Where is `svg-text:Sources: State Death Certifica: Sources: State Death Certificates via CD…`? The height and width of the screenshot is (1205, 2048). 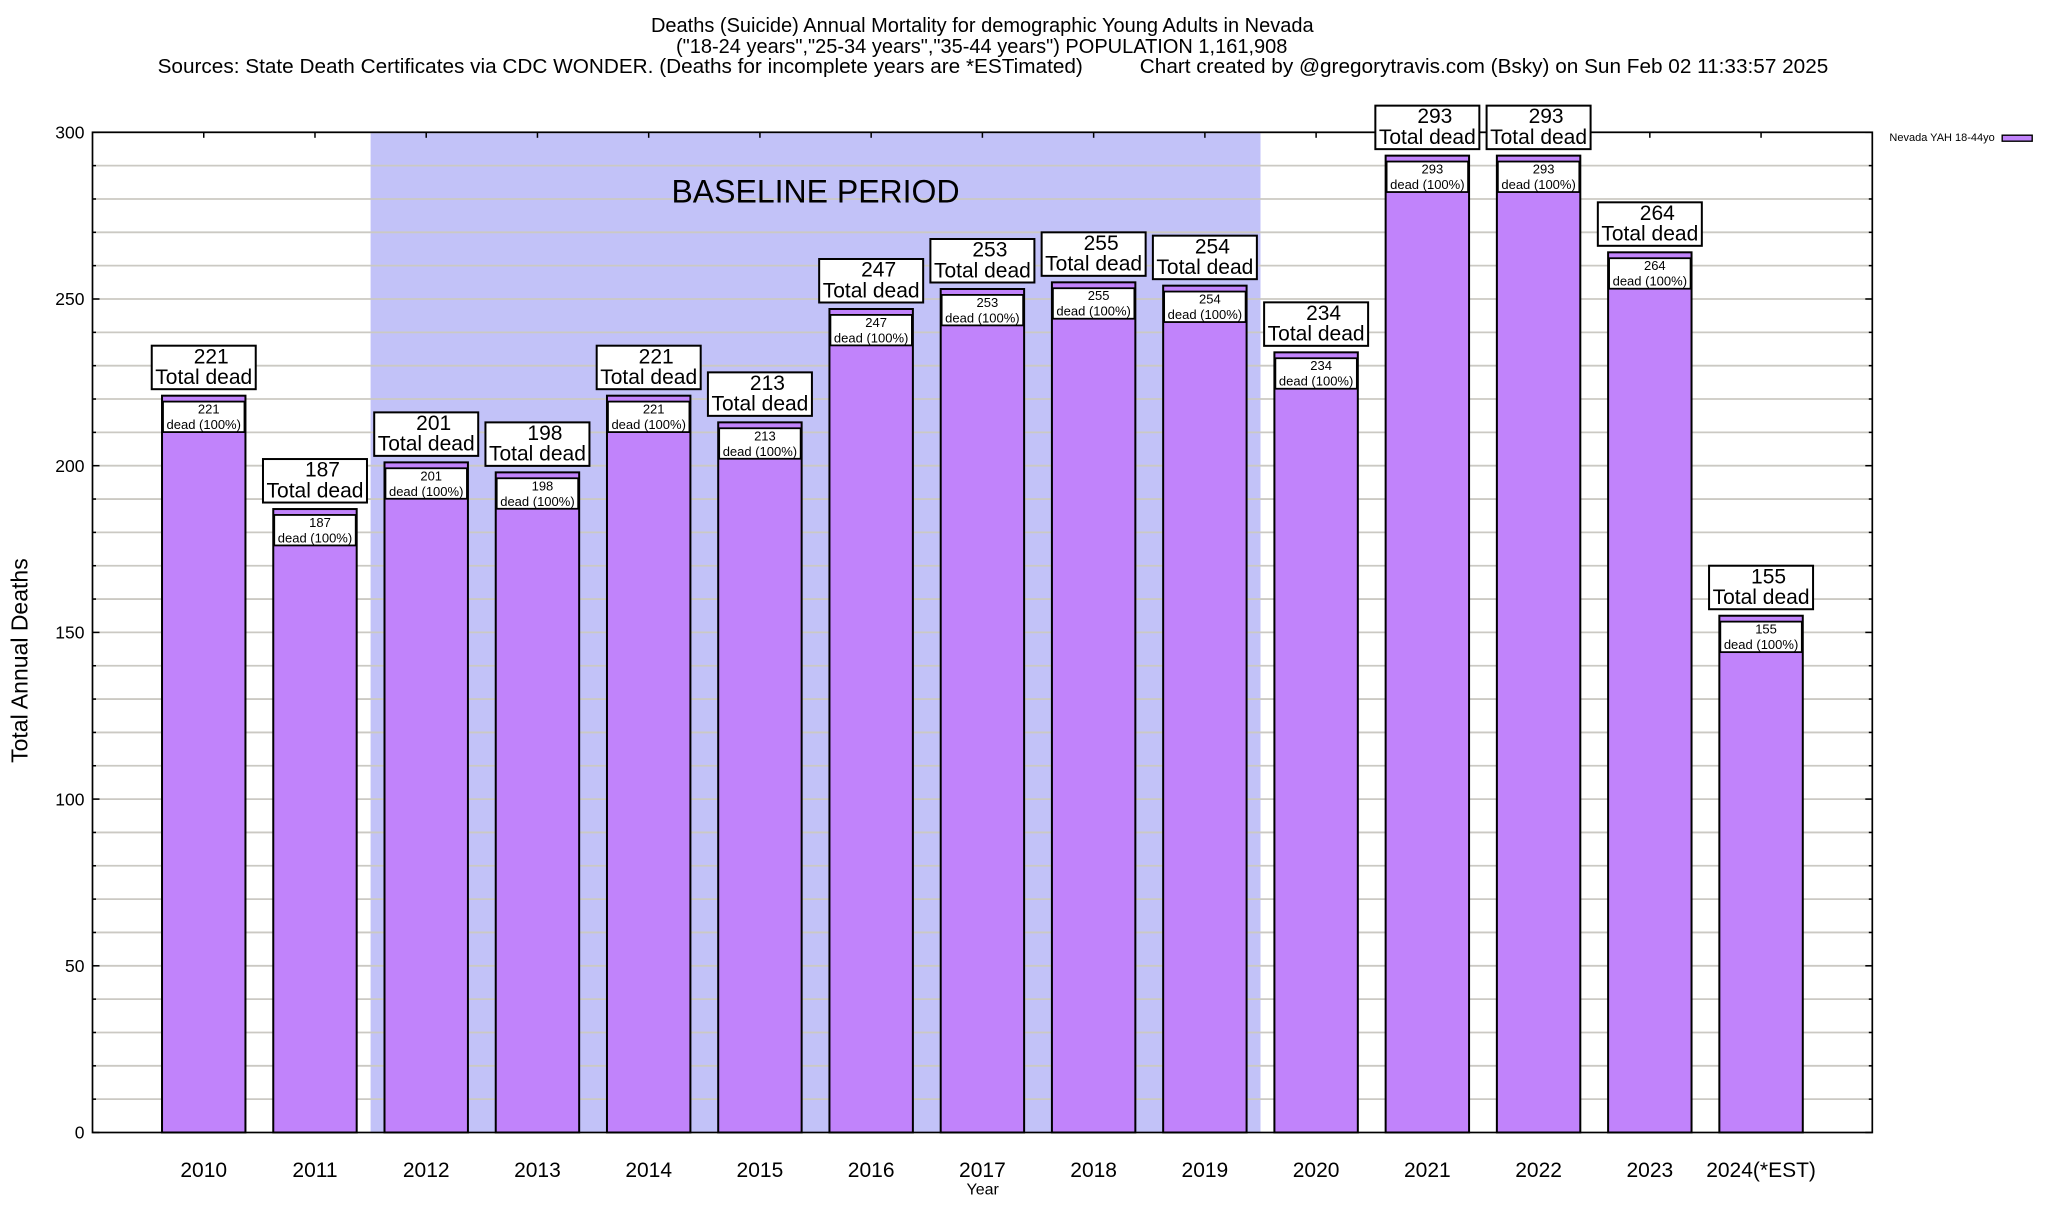 svg-text:Sources: State Death Certifica: Sources: State Death Certificates via CD… is located at coordinates (620, 66).